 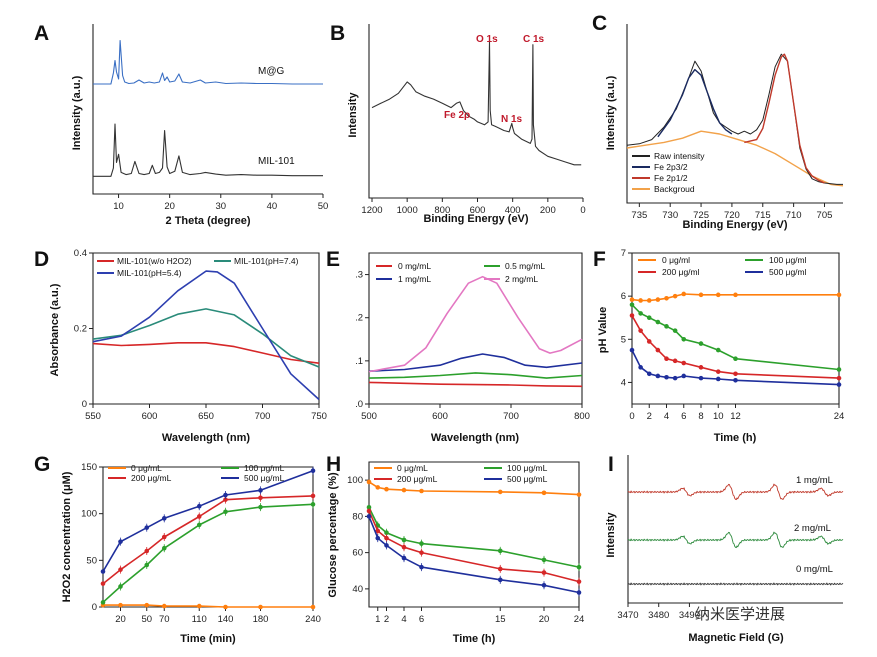 I want to click on x-tick-label-g-4: 140, so click(x=226, y=619).